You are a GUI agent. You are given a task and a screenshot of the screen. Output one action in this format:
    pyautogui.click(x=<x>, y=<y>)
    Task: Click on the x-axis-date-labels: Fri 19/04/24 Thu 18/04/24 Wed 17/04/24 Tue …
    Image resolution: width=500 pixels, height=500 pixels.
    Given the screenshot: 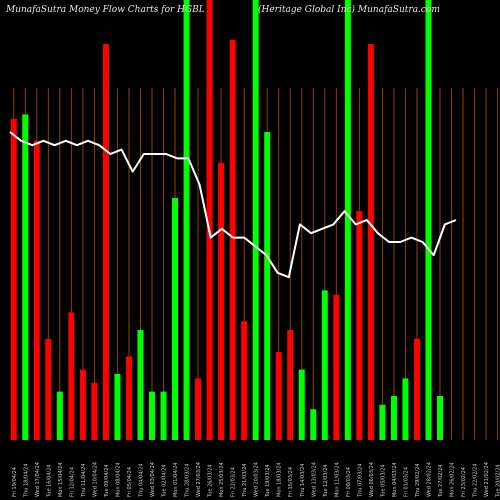 What is the action you would take?
    pyautogui.click(x=256, y=480)
    